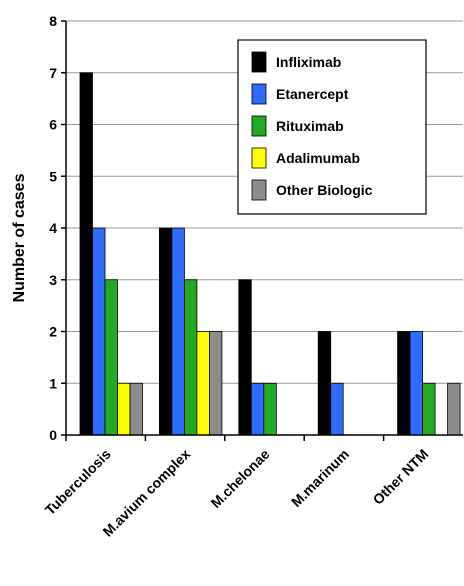 The height and width of the screenshot is (586, 464). I want to click on y-tick-label: 4, so click(53, 228).